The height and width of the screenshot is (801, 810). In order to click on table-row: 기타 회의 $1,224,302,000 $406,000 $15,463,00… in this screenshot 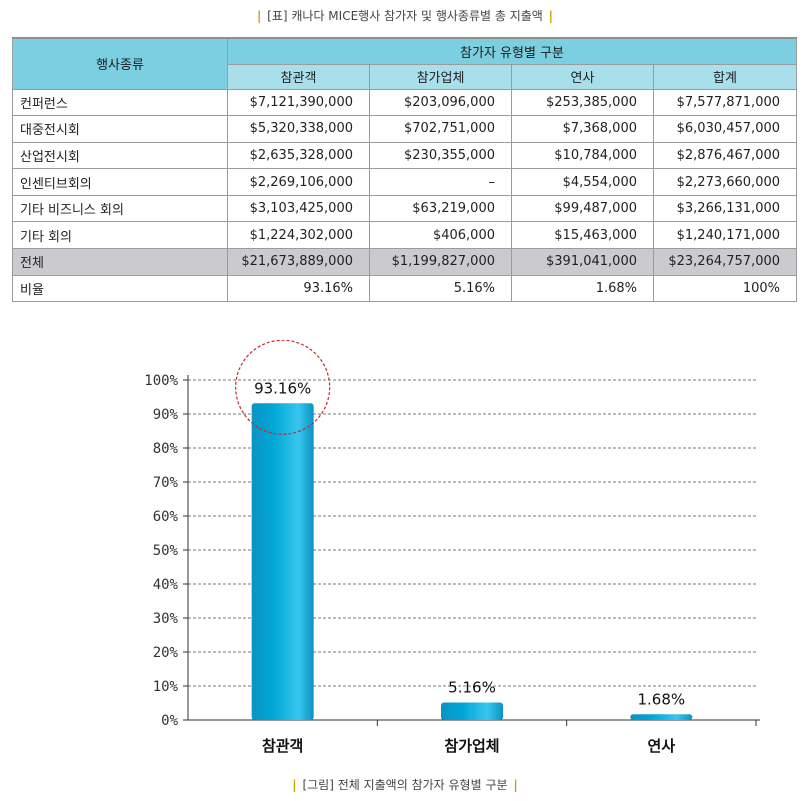, I will do `click(405, 235)`.